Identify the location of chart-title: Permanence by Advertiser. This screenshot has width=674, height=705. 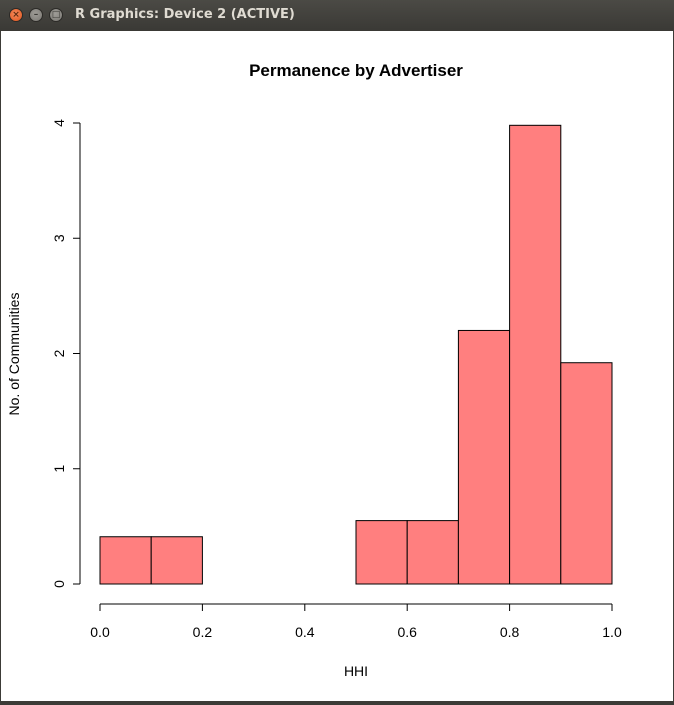
(356, 70).